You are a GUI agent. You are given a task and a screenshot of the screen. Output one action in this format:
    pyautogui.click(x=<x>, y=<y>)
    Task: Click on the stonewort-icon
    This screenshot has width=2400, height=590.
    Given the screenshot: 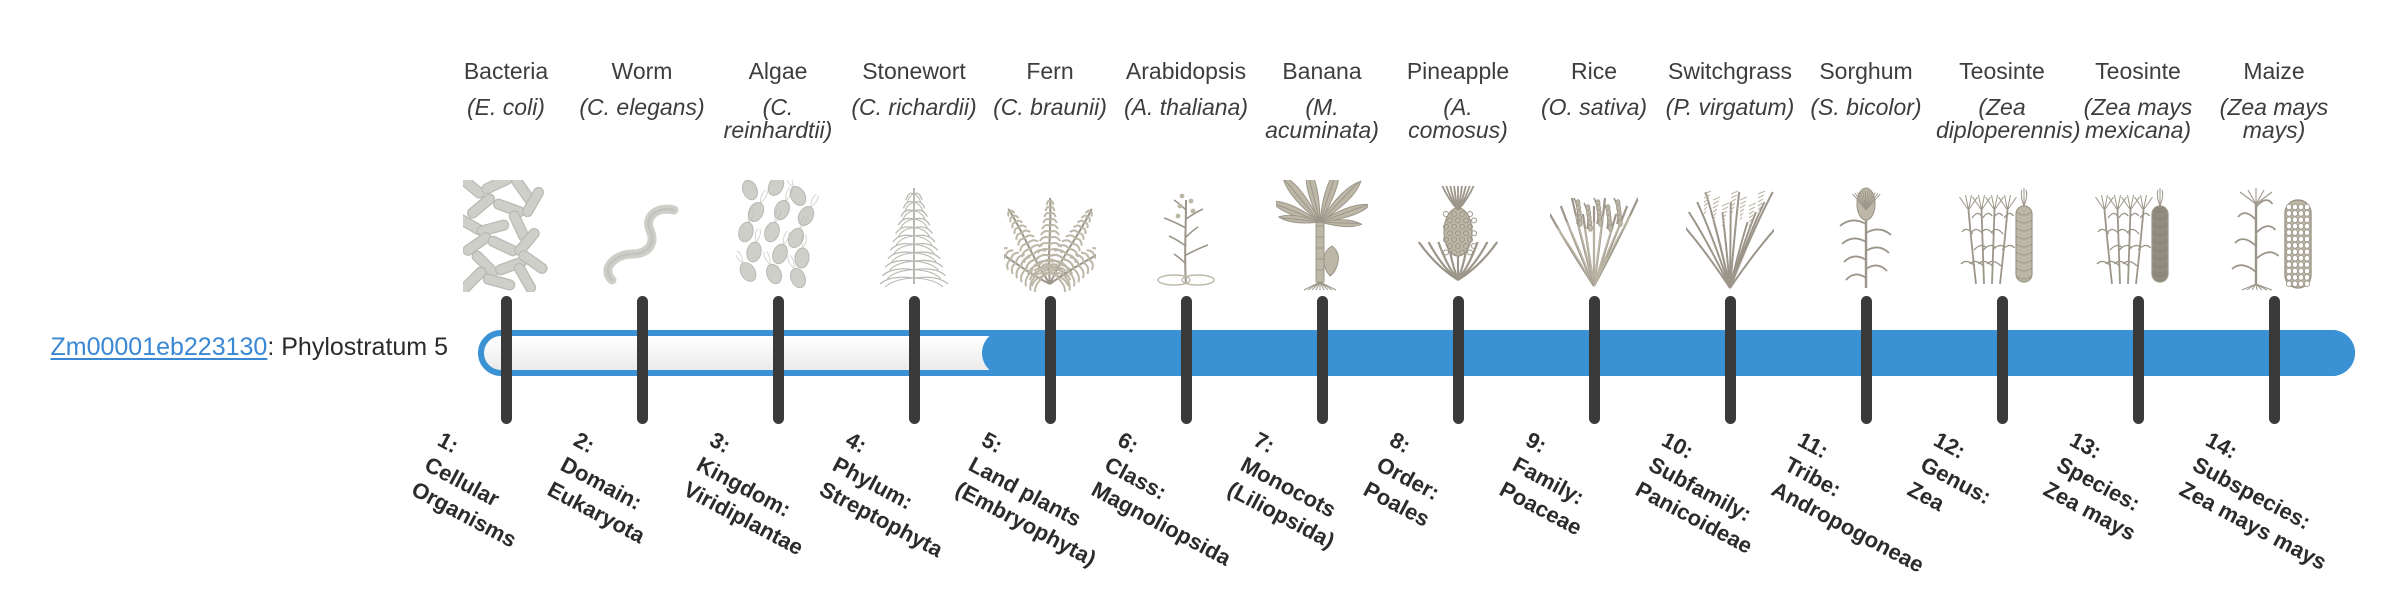 What is the action you would take?
    pyautogui.click(x=914, y=240)
    